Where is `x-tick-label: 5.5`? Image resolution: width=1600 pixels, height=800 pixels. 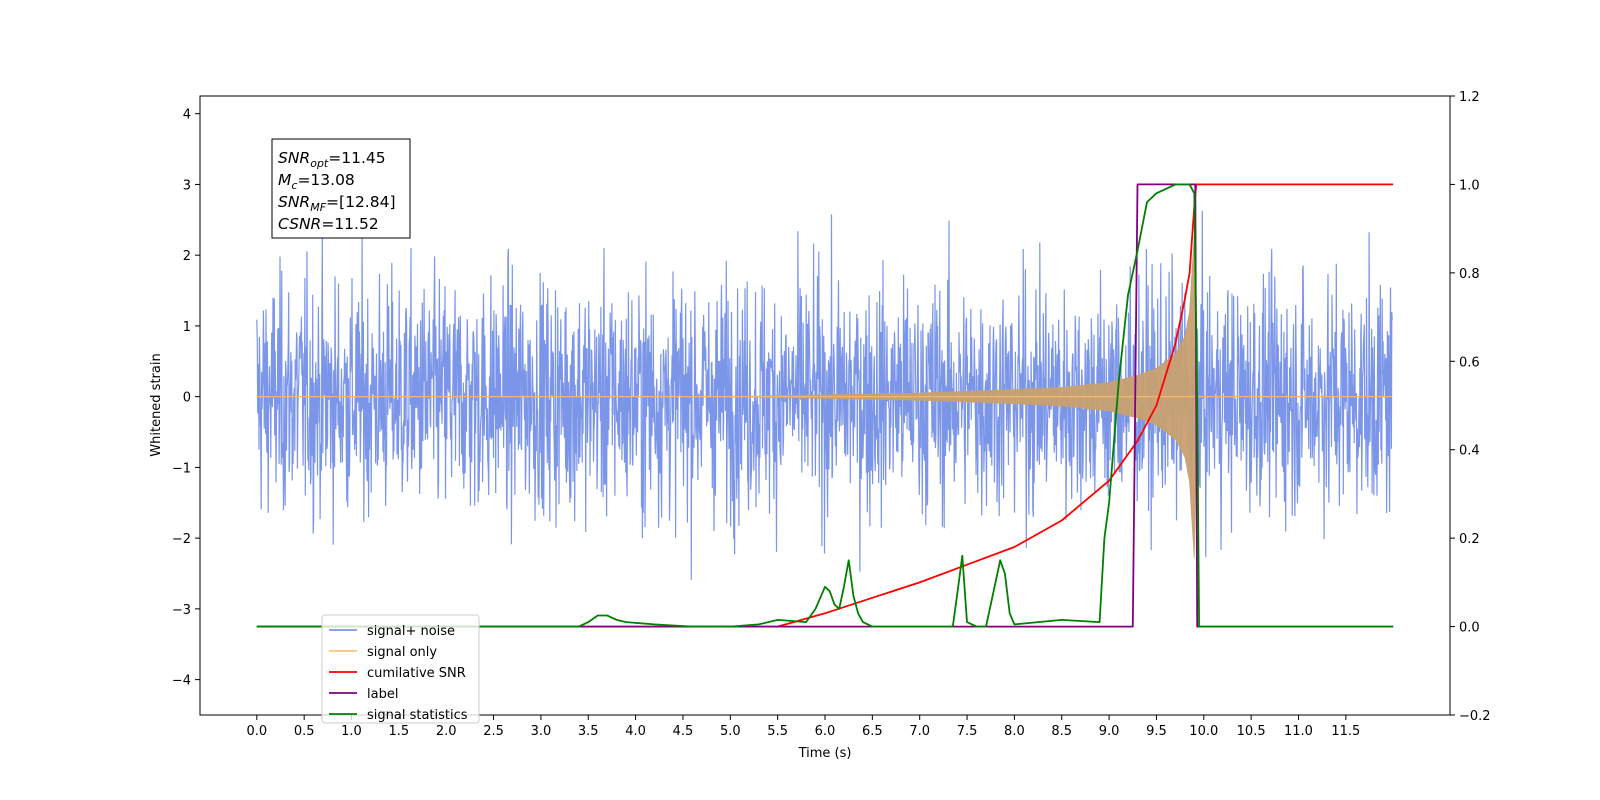 x-tick-label: 5.5 is located at coordinates (777, 731).